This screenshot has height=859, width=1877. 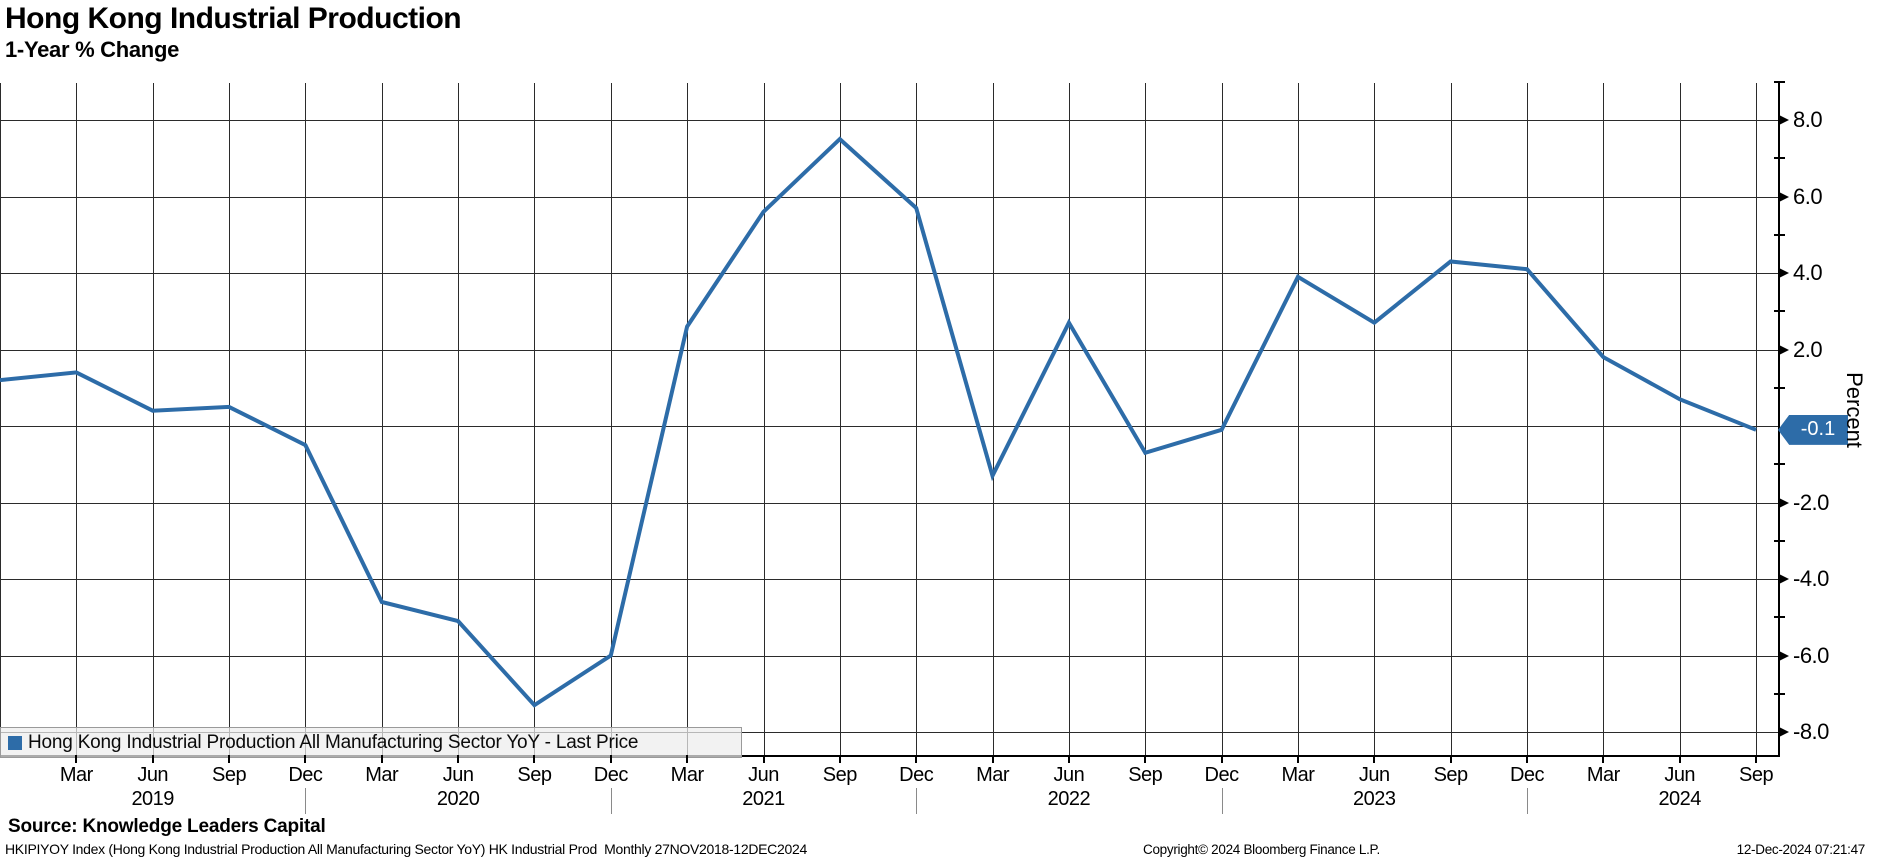 I want to click on y-tick-label: -6.0, so click(x=1811, y=655).